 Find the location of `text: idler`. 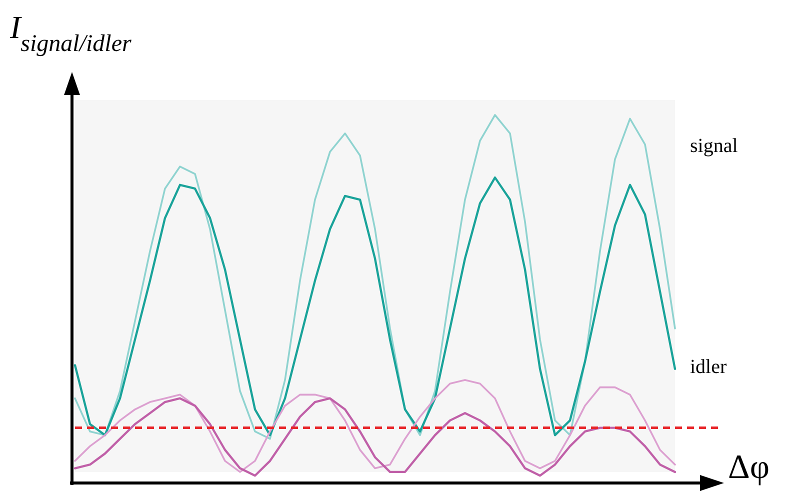

text: idler is located at coordinates (708, 367).